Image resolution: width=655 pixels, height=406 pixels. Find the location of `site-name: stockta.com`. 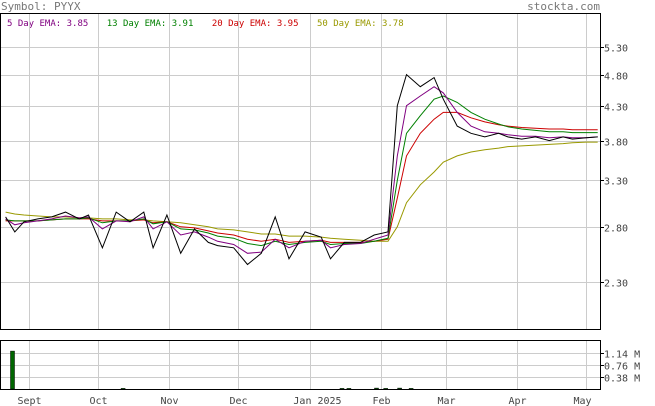

site-name: stockta.com is located at coordinates (563, 6).